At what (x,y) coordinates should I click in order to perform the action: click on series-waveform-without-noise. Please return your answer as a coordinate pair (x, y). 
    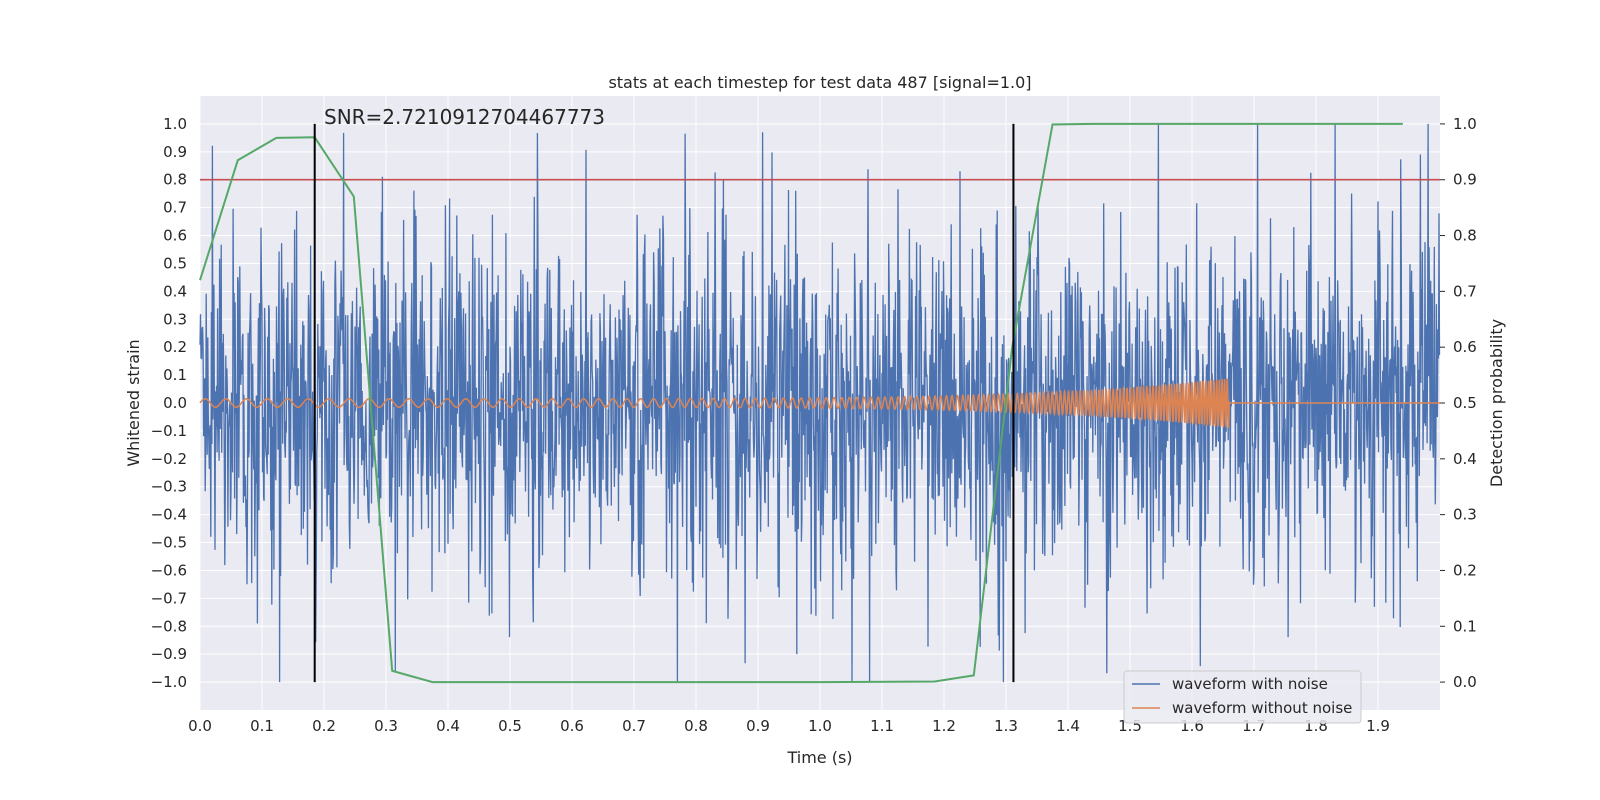
    Looking at the image, I should click on (819, 403).